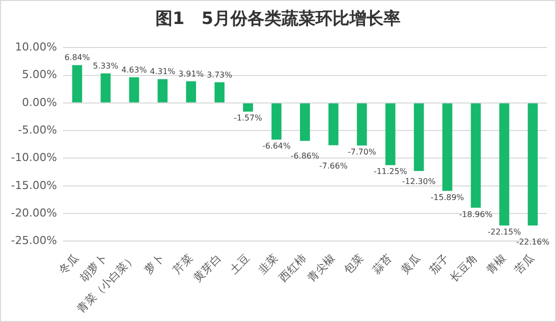  Describe the element at coordinates (33, 241) in the screenshot. I see `y-tick-label: -25.00%` at that location.